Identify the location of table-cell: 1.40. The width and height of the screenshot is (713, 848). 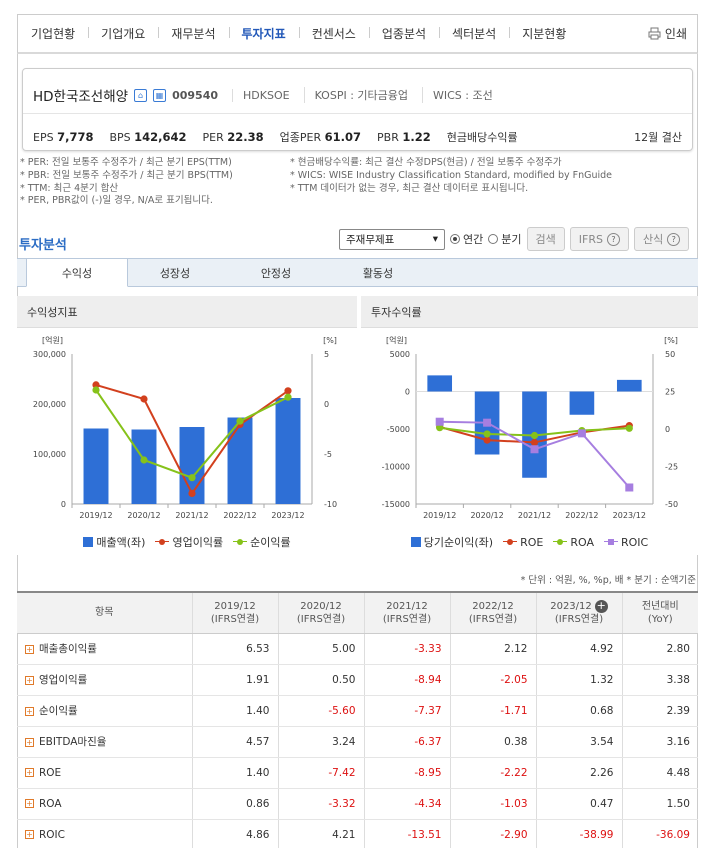
(234, 773).